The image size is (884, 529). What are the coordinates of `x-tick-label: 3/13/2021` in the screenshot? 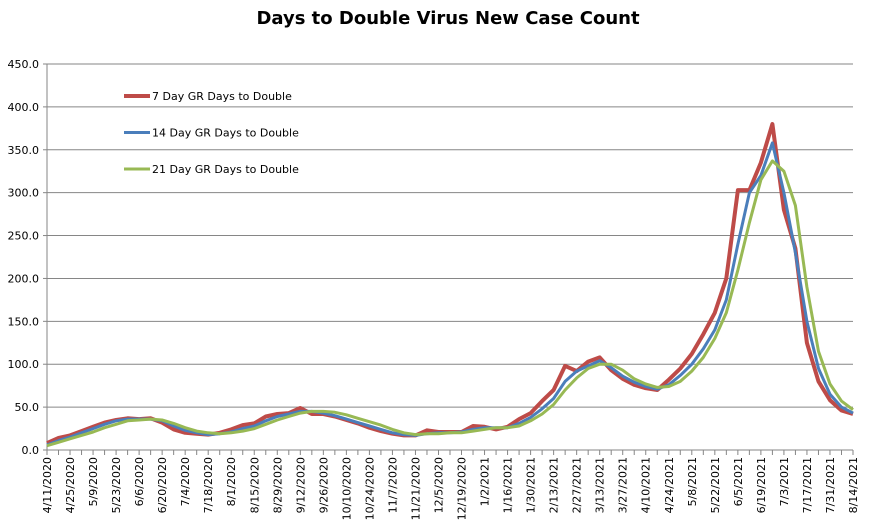 It's located at (600, 485).